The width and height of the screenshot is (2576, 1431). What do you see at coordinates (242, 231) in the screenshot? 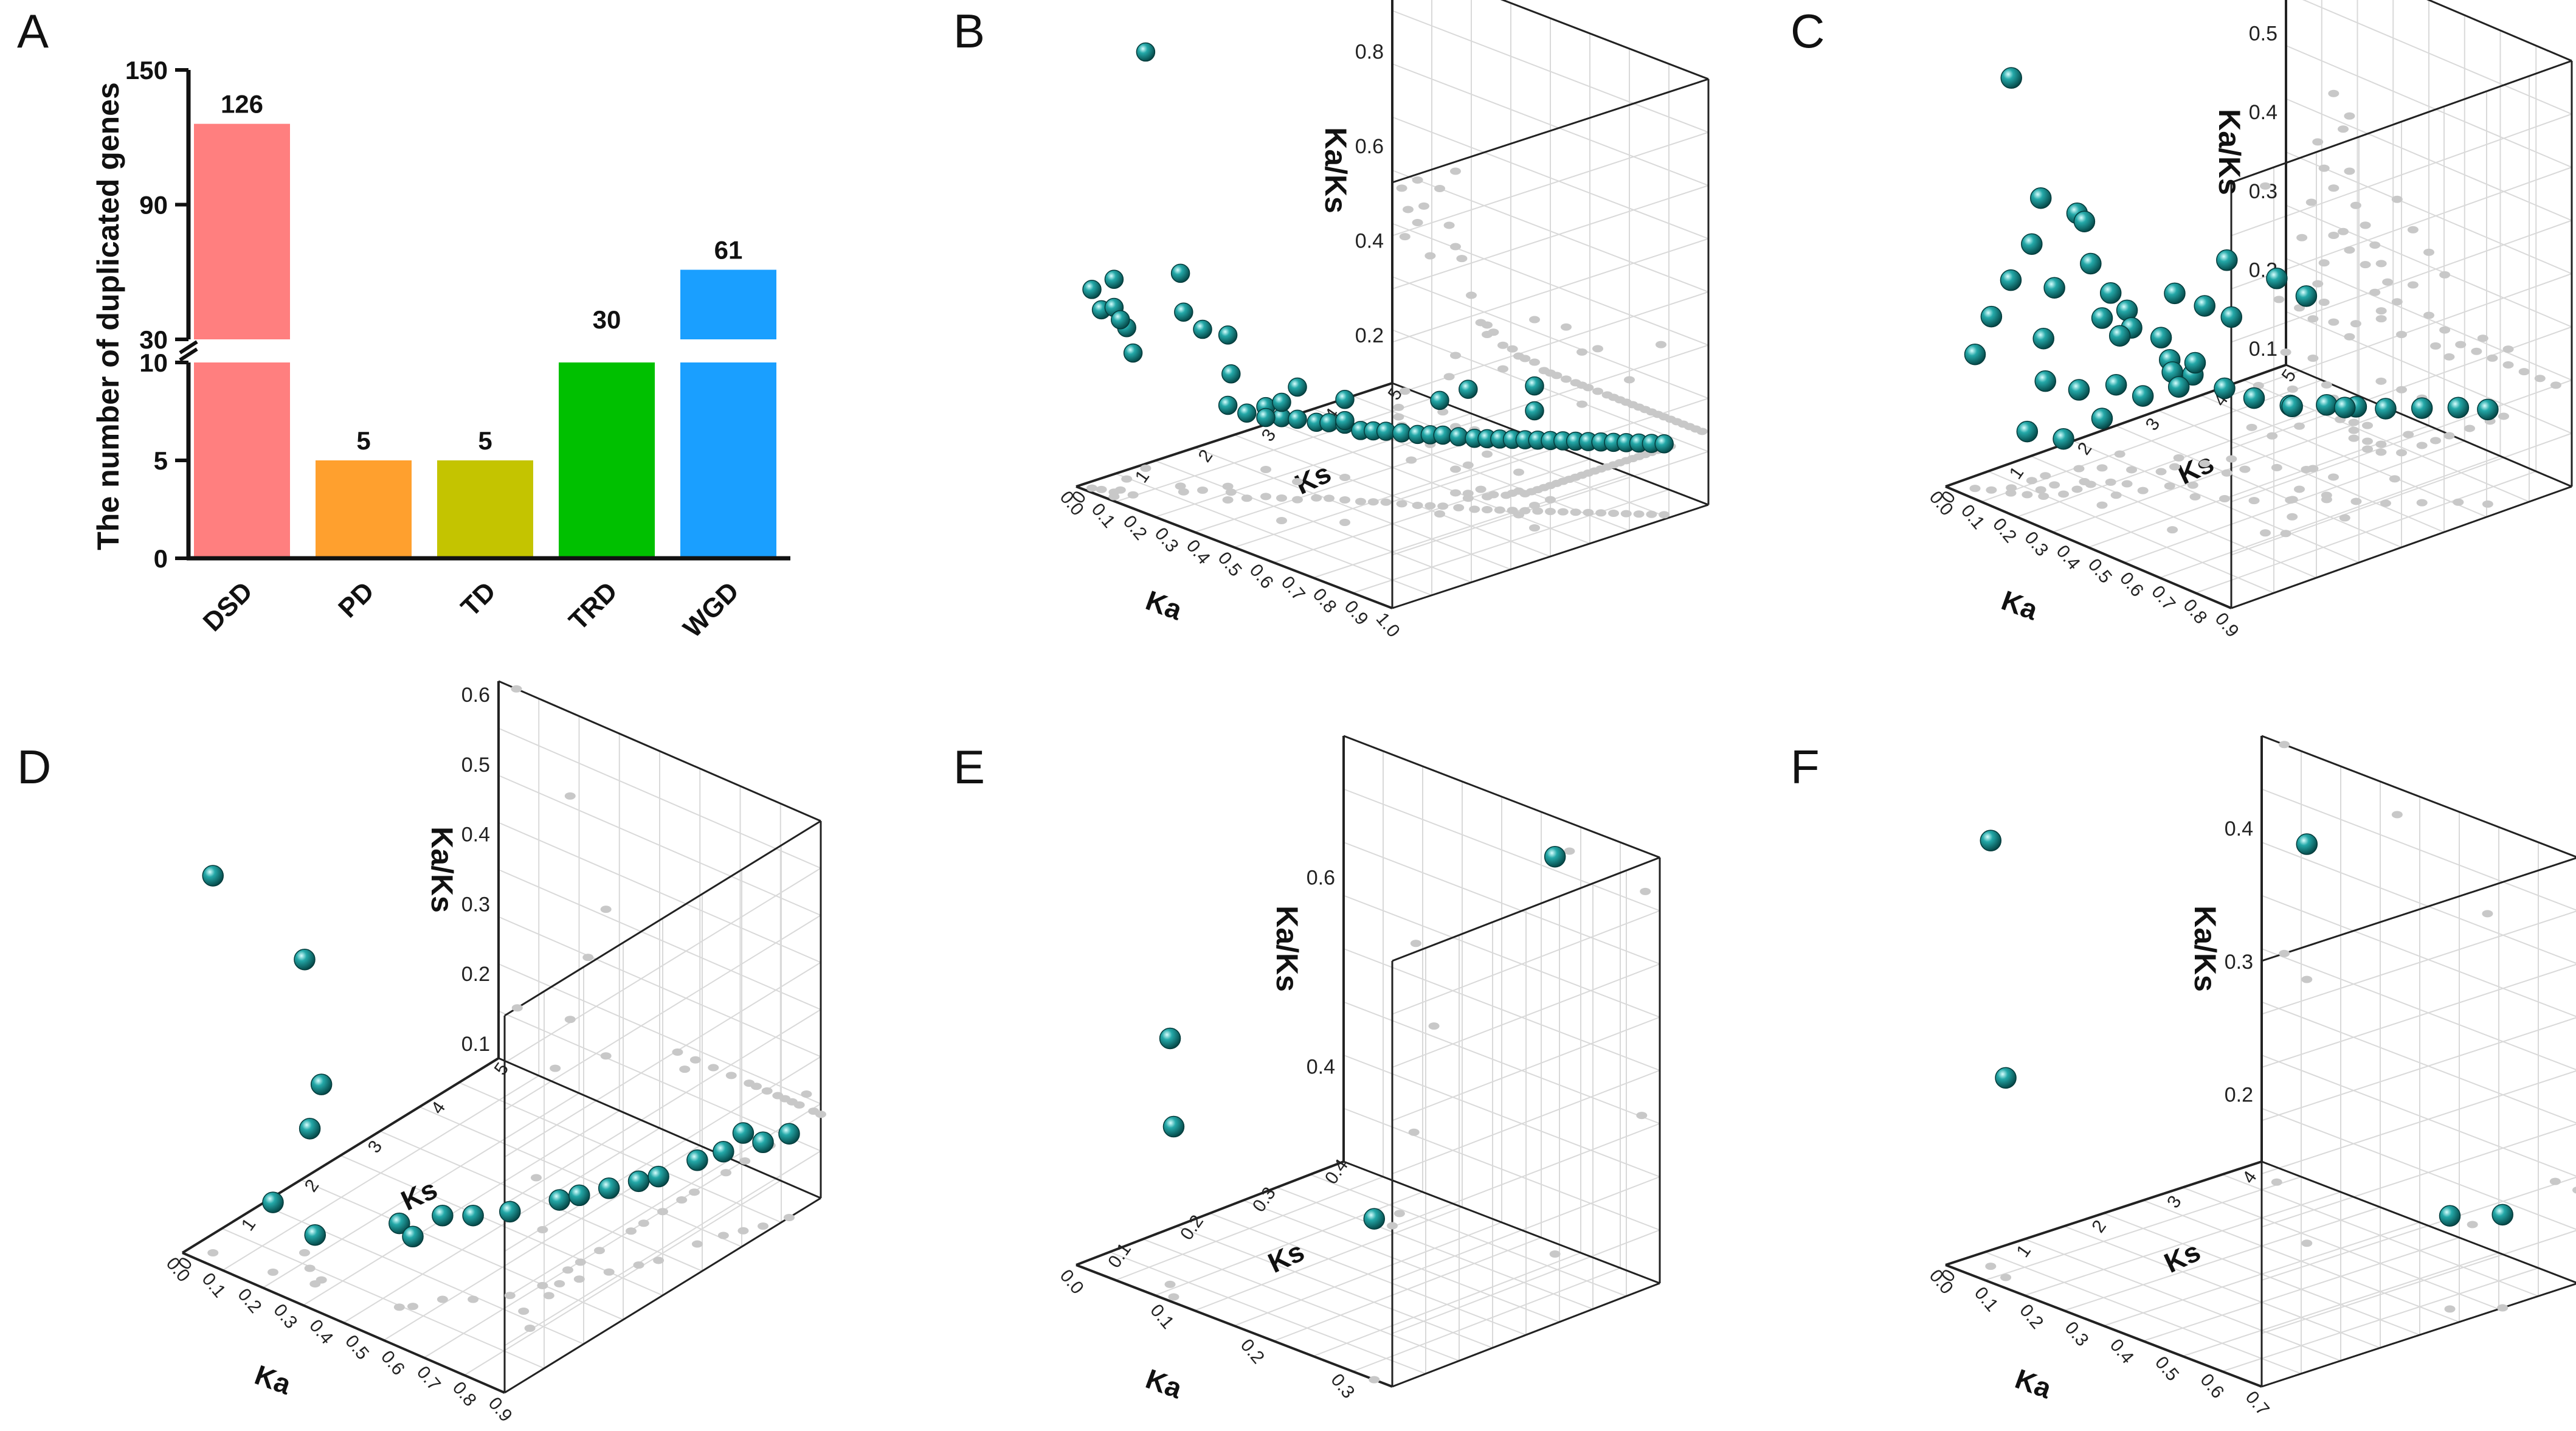
I see `bar-dsd-upper` at bounding box center [242, 231].